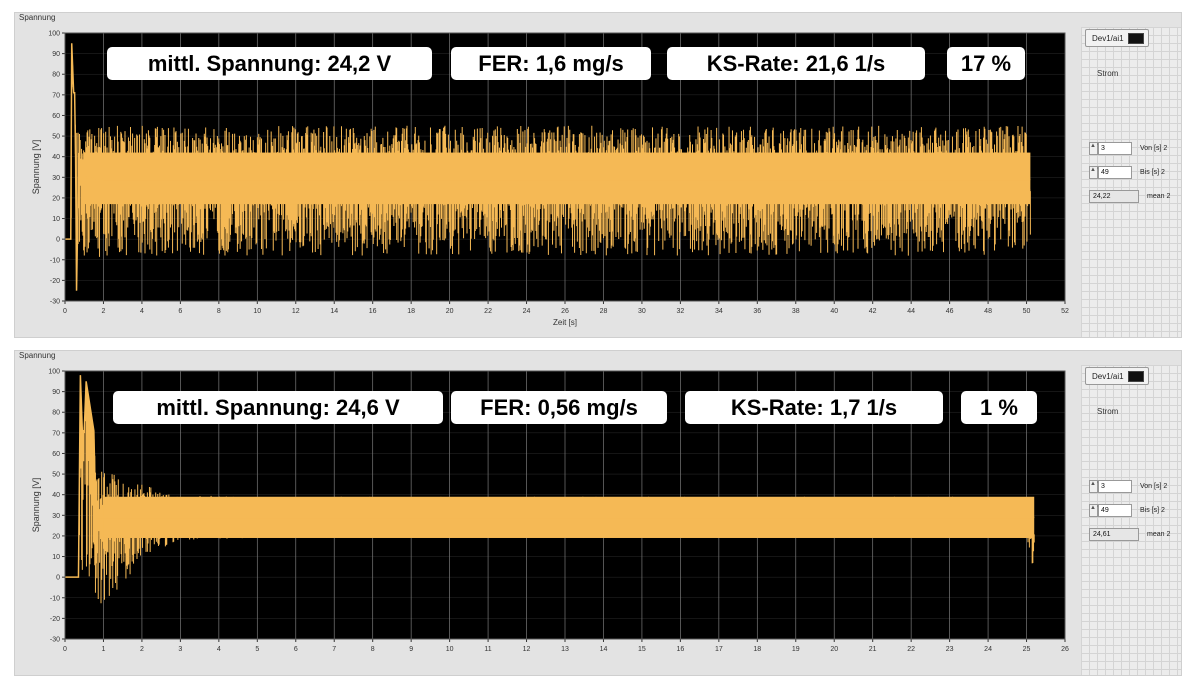 The height and width of the screenshot is (691, 1194). What do you see at coordinates (1108, 38) in the screenshot?
I see `channel-label: Dev1/ai1` at bounding box center [1108, 38].